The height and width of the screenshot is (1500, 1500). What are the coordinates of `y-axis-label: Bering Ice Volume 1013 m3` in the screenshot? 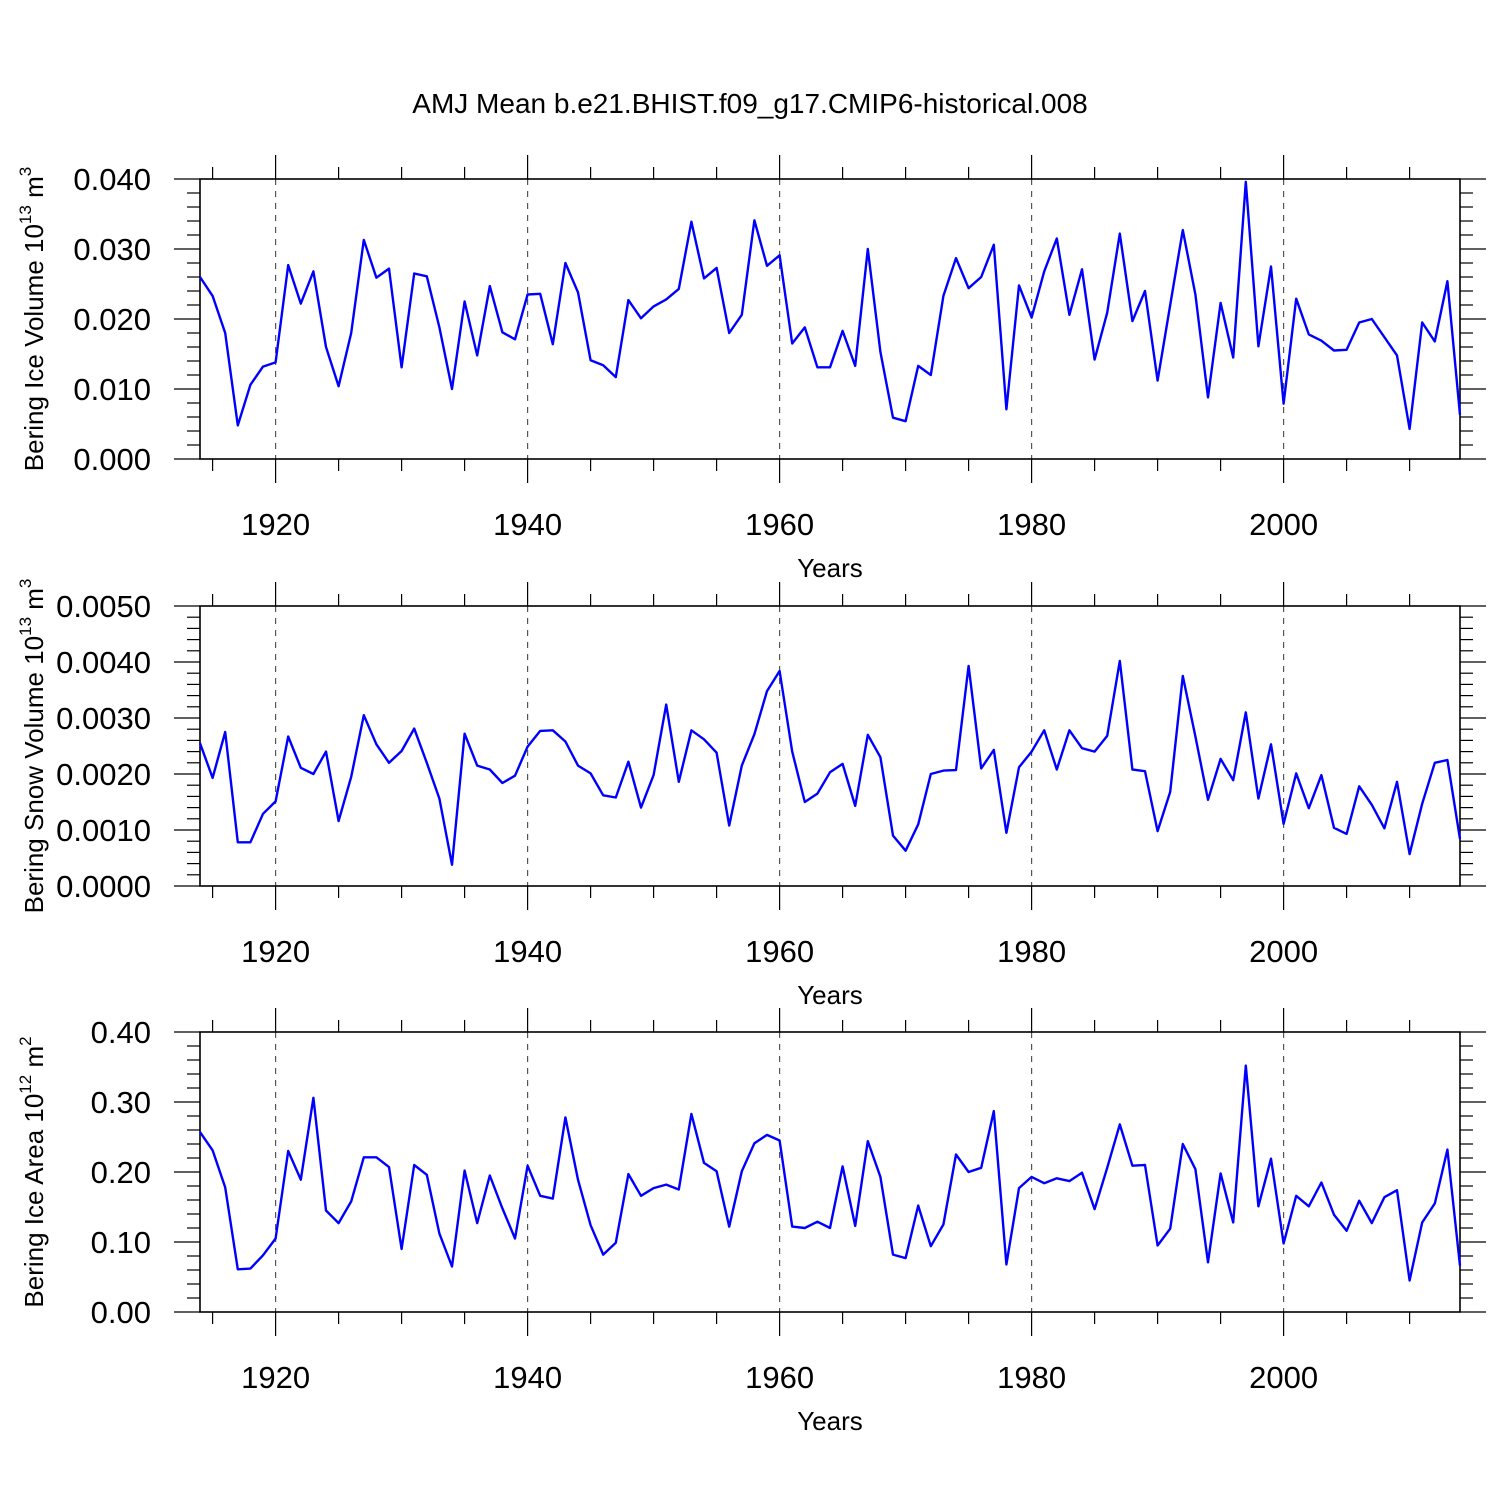 It's located at (32, 319).